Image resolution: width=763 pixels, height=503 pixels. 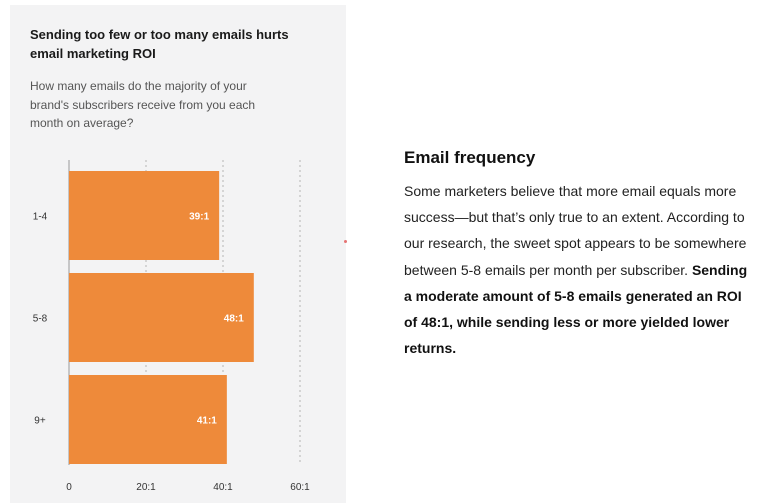 I want to click on category-label: 5-8, so click(x=40, y=319).